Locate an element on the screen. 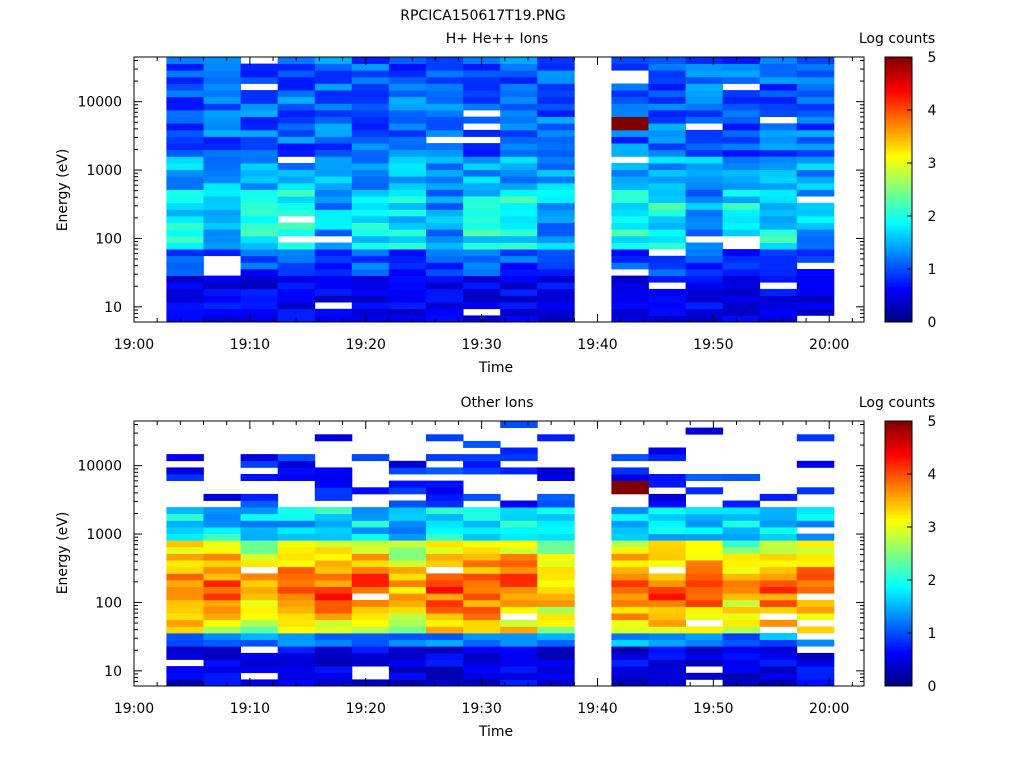 The image size is (1024, 768). y-tick-label: 1000 is located at coordinates (104, 171).